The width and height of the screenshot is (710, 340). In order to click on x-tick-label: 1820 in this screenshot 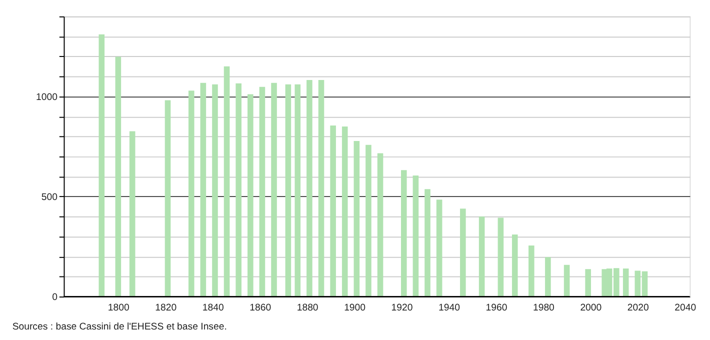, I will do `click(166, 308)`.